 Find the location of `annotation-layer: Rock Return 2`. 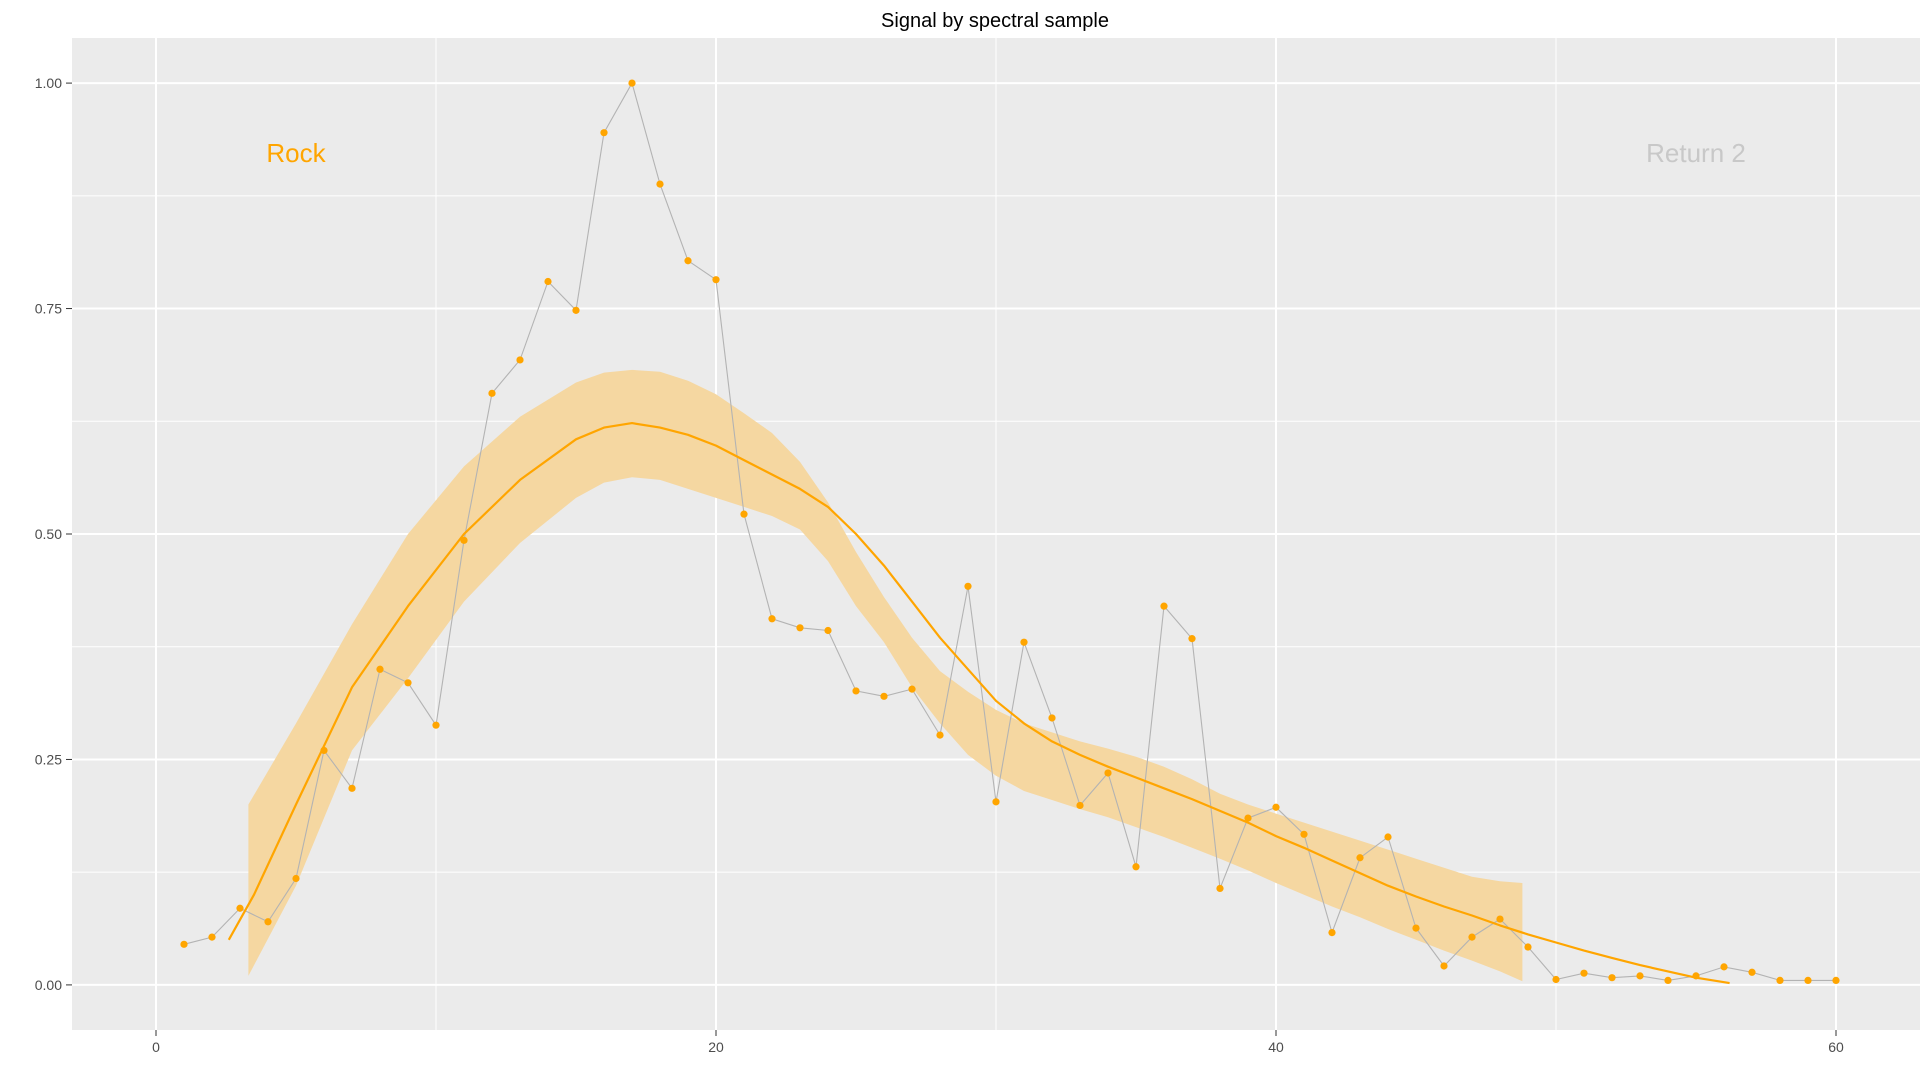

annotation-layer: Rock Return 2 is located at coordinates (1005, 153).